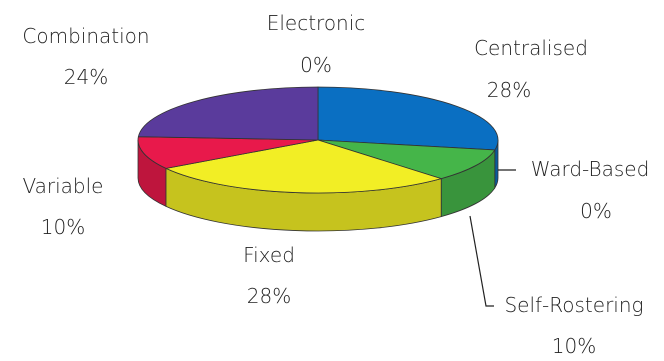  I want to click on slice-centralised, so click(408, 118).